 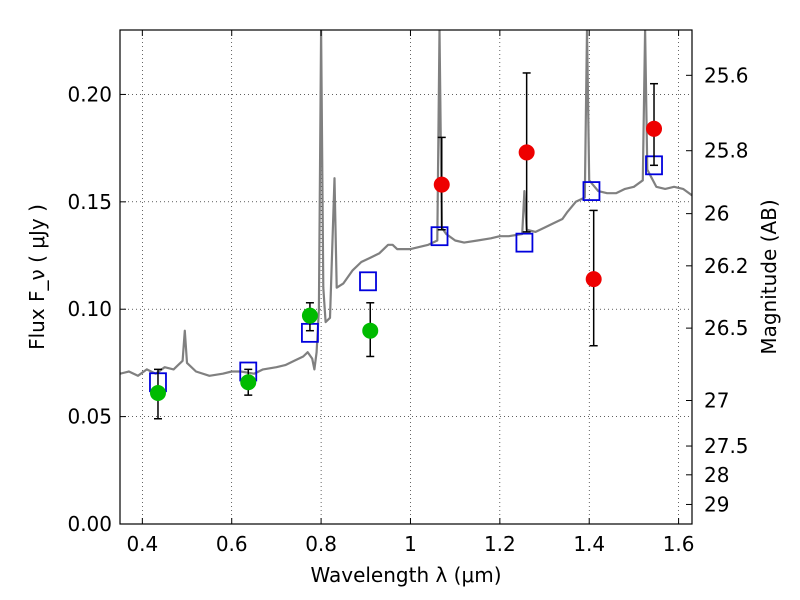 I want to click on y2-tick-label: 25.8, so click(x=726, y=151).